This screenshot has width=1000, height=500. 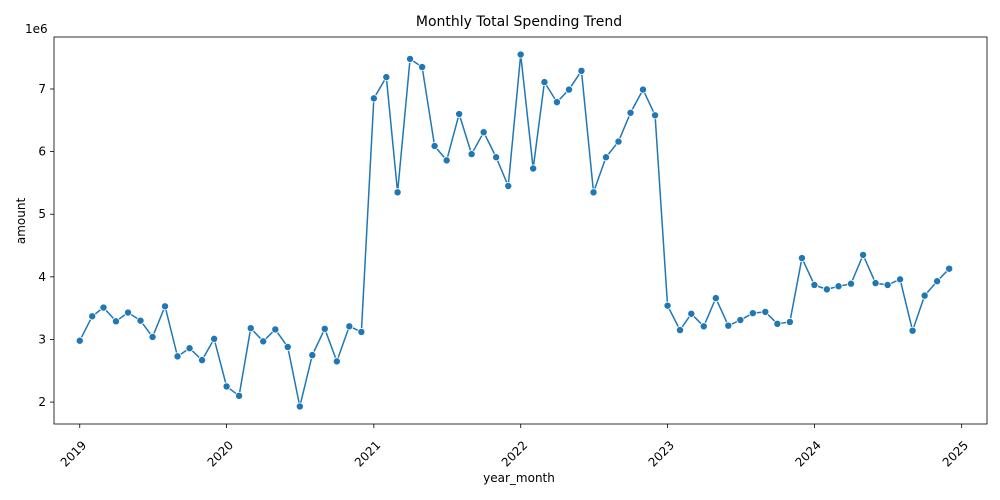 What do you see at coordinates (21, 221) in the screenshot?
I see `y-axis-label: amount` at bounding box center [21, 221].